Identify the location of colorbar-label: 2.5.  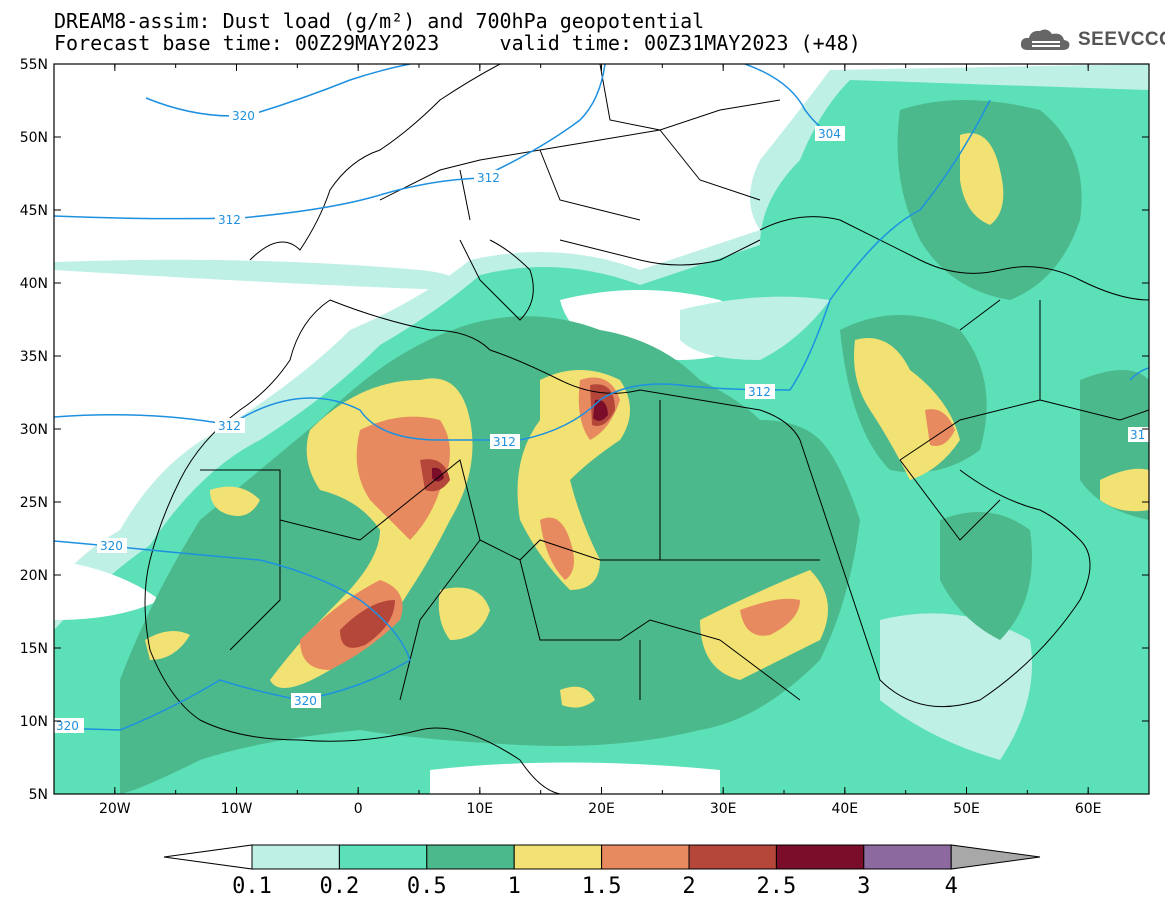
(777, 886).